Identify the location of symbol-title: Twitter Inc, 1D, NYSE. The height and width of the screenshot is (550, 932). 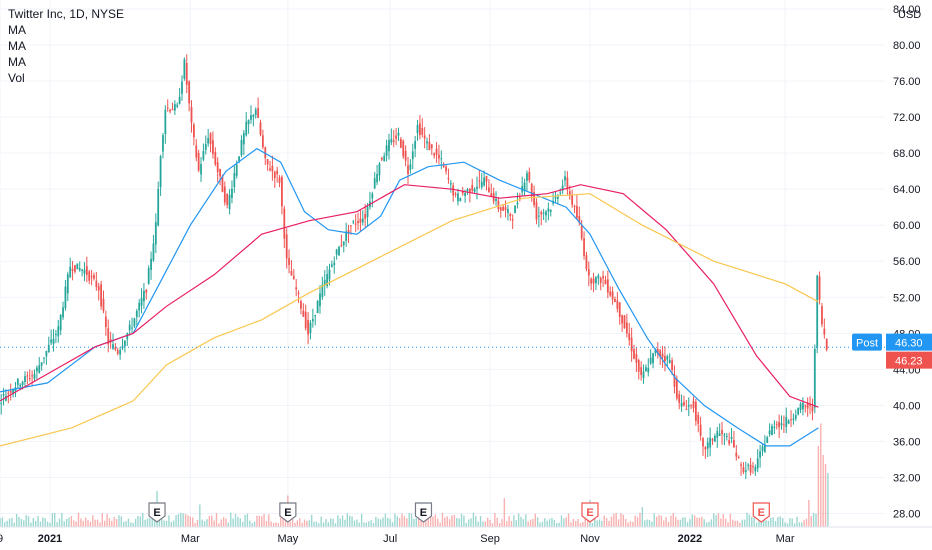
(66, 14).